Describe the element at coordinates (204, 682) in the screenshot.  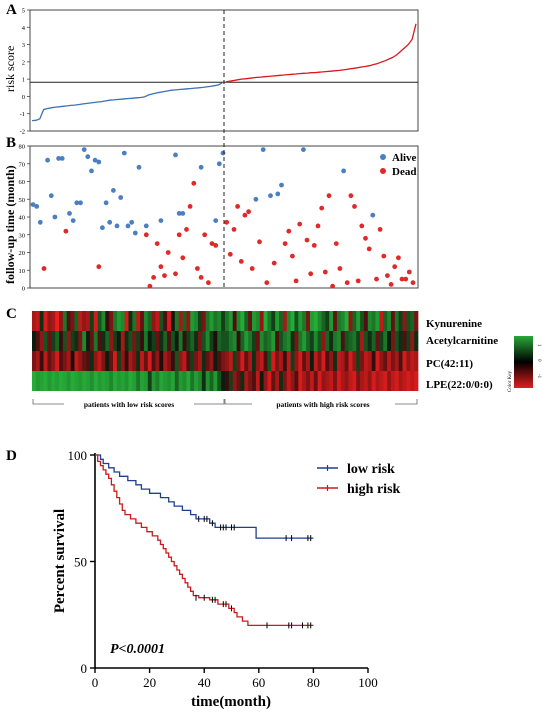
I see `km-x-tick-label: 40` at that location.